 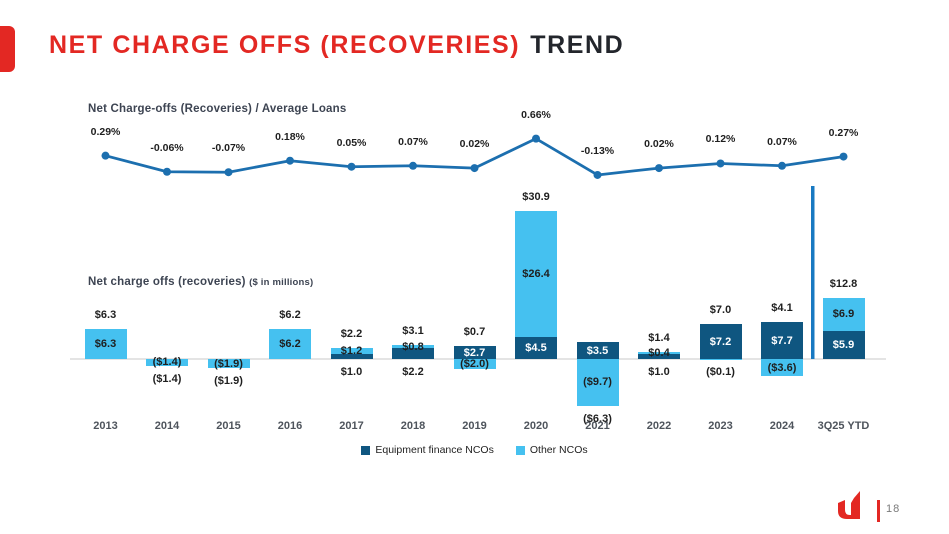 I want to click on footer-divider, so click(x=878, y=511).